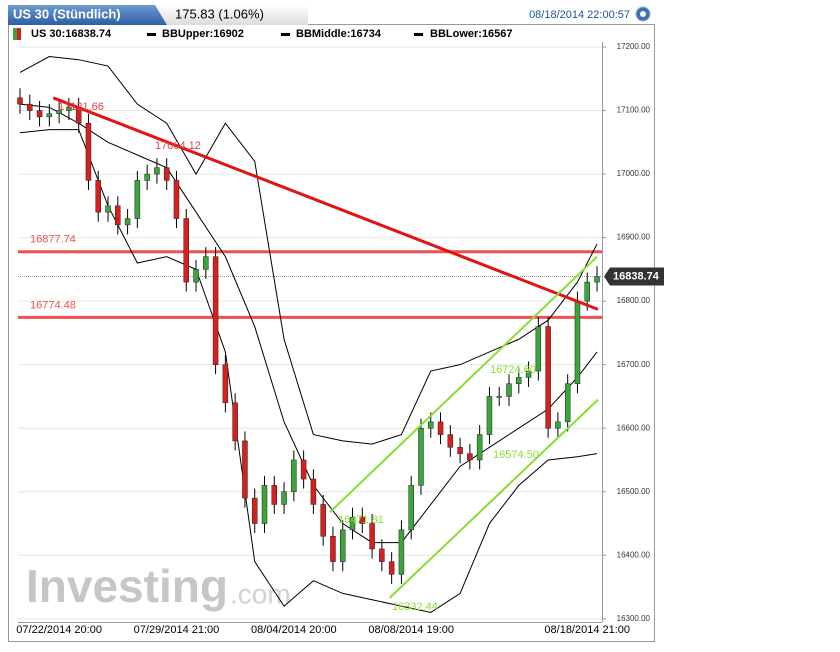 This screenshot has width=840, height=652. Describe the element at coordinates (71, 34) in the screenshot. I see `legend-entry: US 30:16838.74` at that location.